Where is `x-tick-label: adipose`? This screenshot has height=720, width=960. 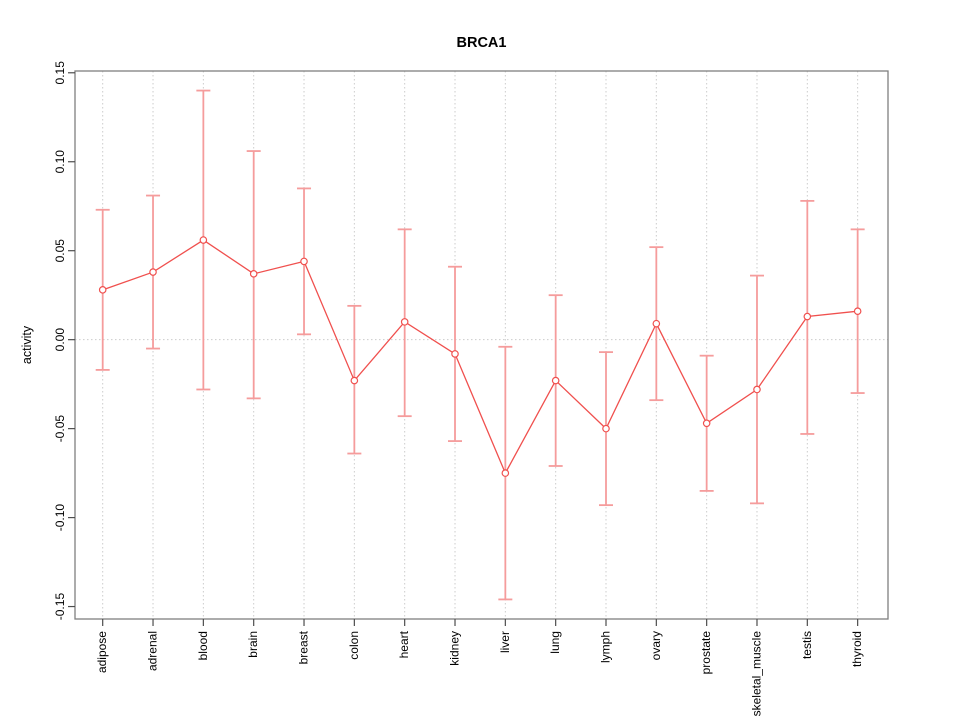 x-tick-label: adipose is located at coordinates (102, 652).